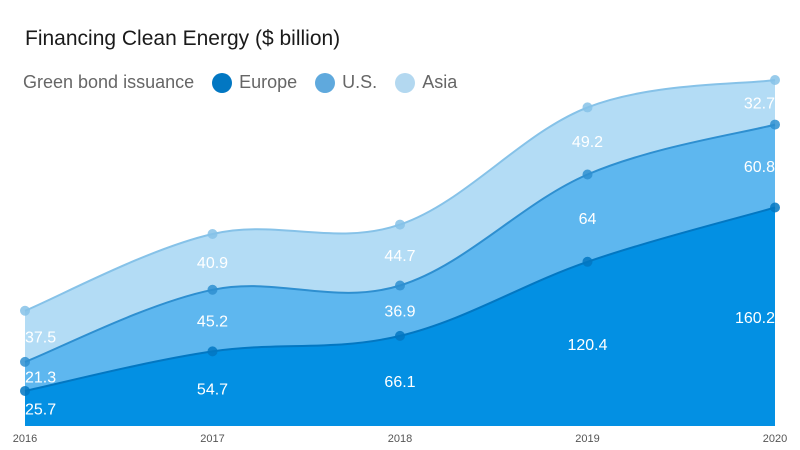 This screenshot has height=450, width=800. What do you see at coordinates (40, 377) in the screenshot?
I see `data-label-us-2016: 21.3` at bounding box center [40, 377].